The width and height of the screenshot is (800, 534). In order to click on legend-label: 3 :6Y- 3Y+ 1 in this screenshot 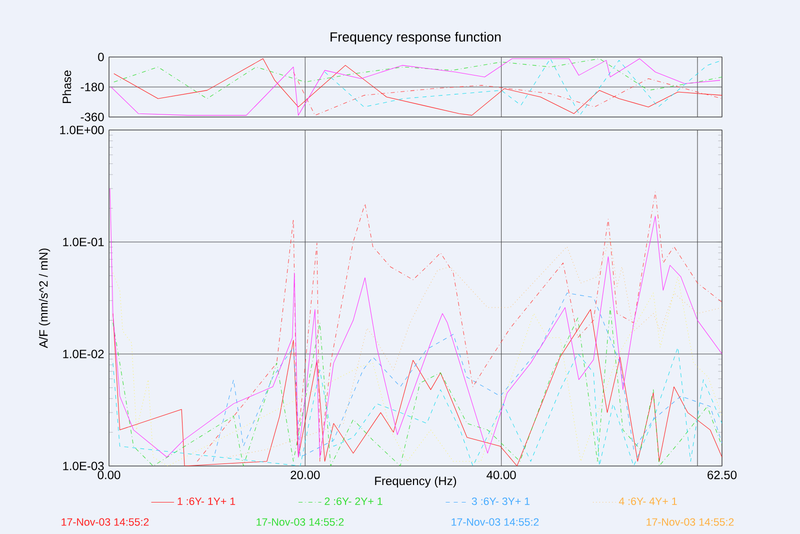, I will do `click(501, 501)`.